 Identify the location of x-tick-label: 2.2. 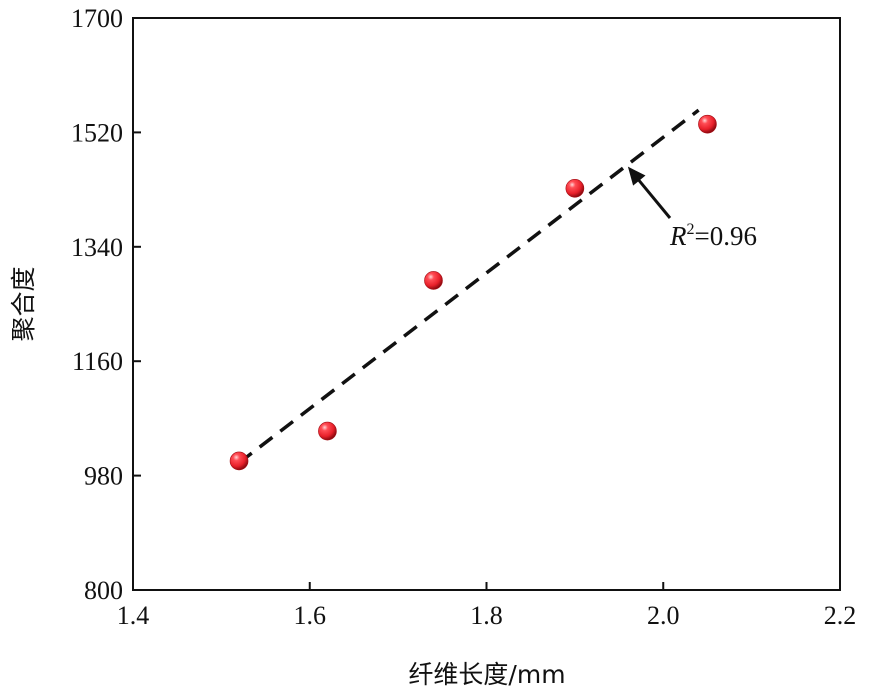
(840, 615).